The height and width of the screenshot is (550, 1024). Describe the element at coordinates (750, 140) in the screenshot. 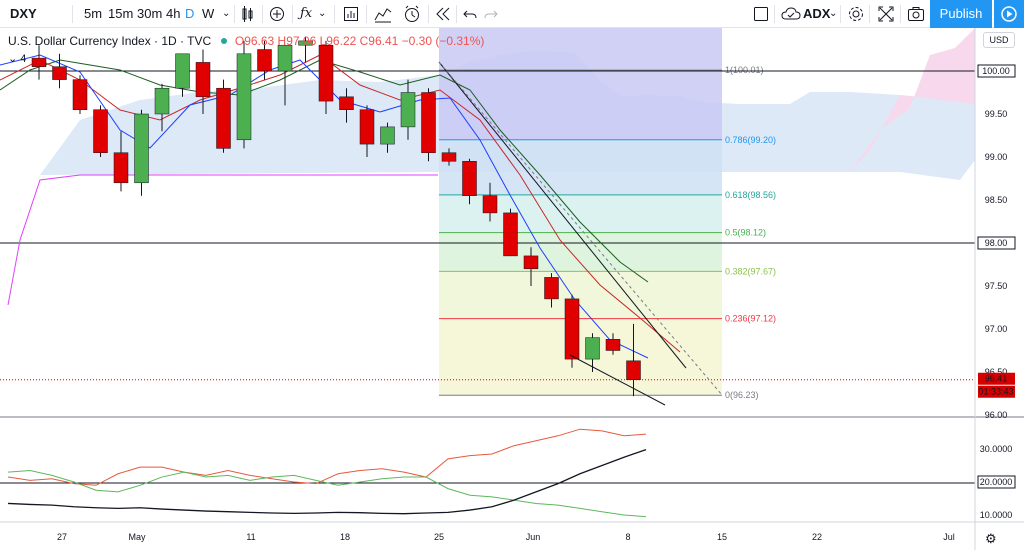

I see `fib-level-label: 0.786(99.20)` at that location.